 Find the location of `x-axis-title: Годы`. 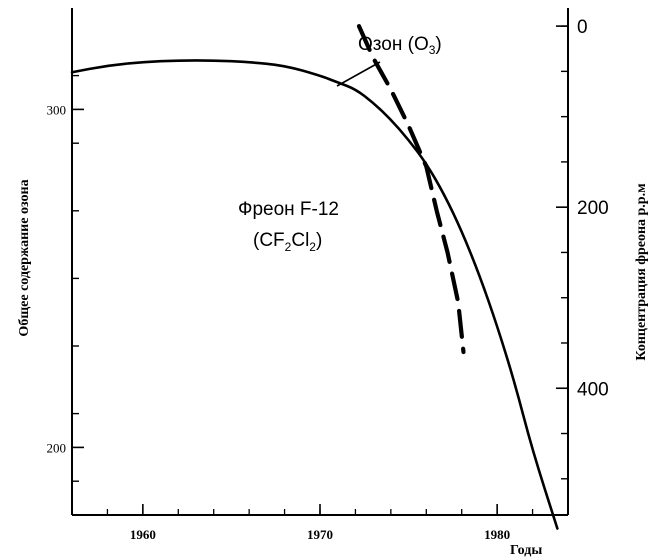

x-axis-title: Годы is located at coordinates (526, 550).